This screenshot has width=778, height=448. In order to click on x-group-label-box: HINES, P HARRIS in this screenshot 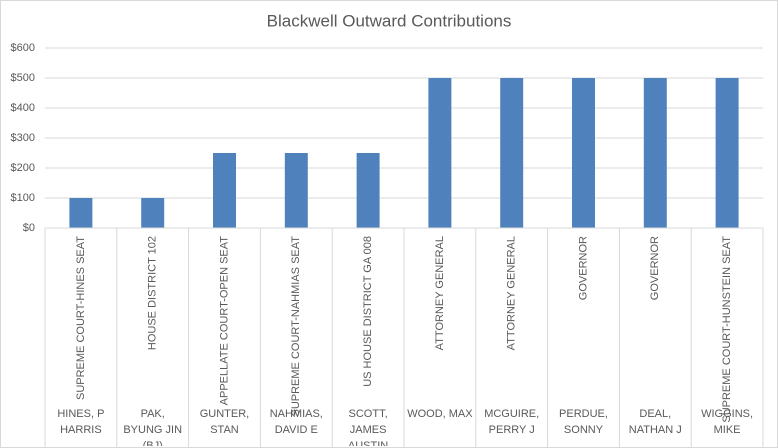, I will do `click(81, 422)`.